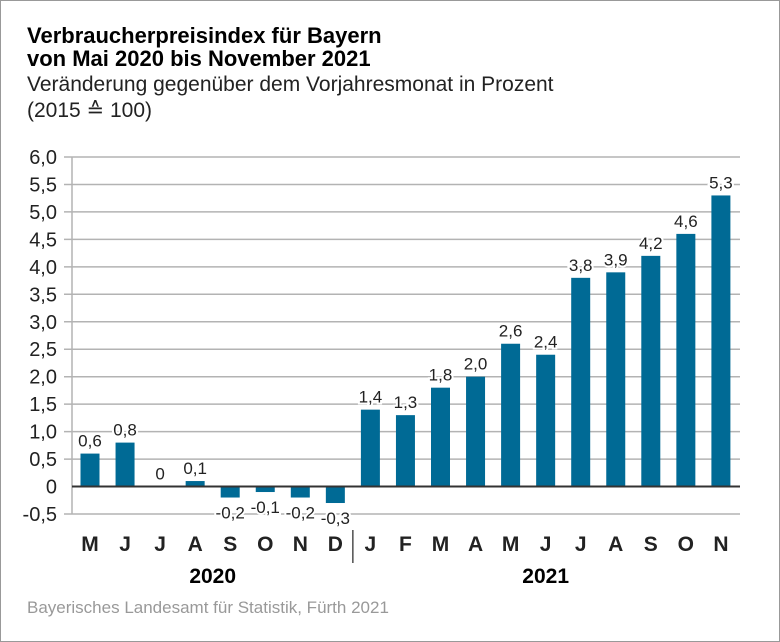  I want to click on data-label: 2,0, so click(476, 364).